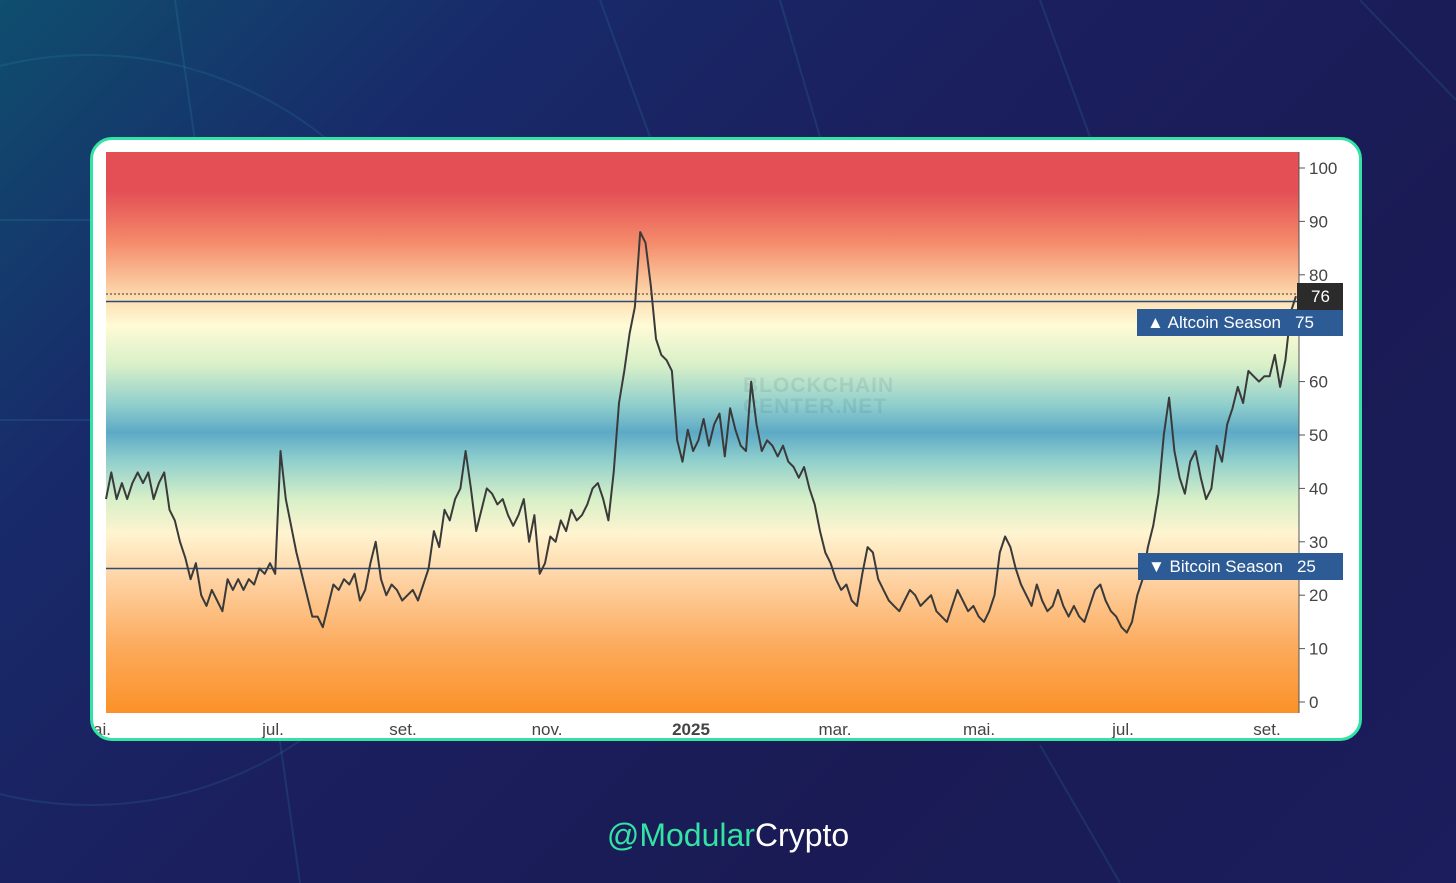  What do you see at coordinates (834, 729) in the screenshot?
I see `x-tick-label: mar.` at bounding box center [834, 729].